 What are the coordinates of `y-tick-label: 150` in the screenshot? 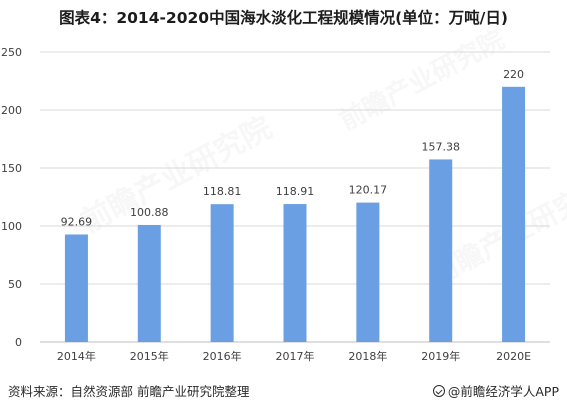 It's located at (11, 168).